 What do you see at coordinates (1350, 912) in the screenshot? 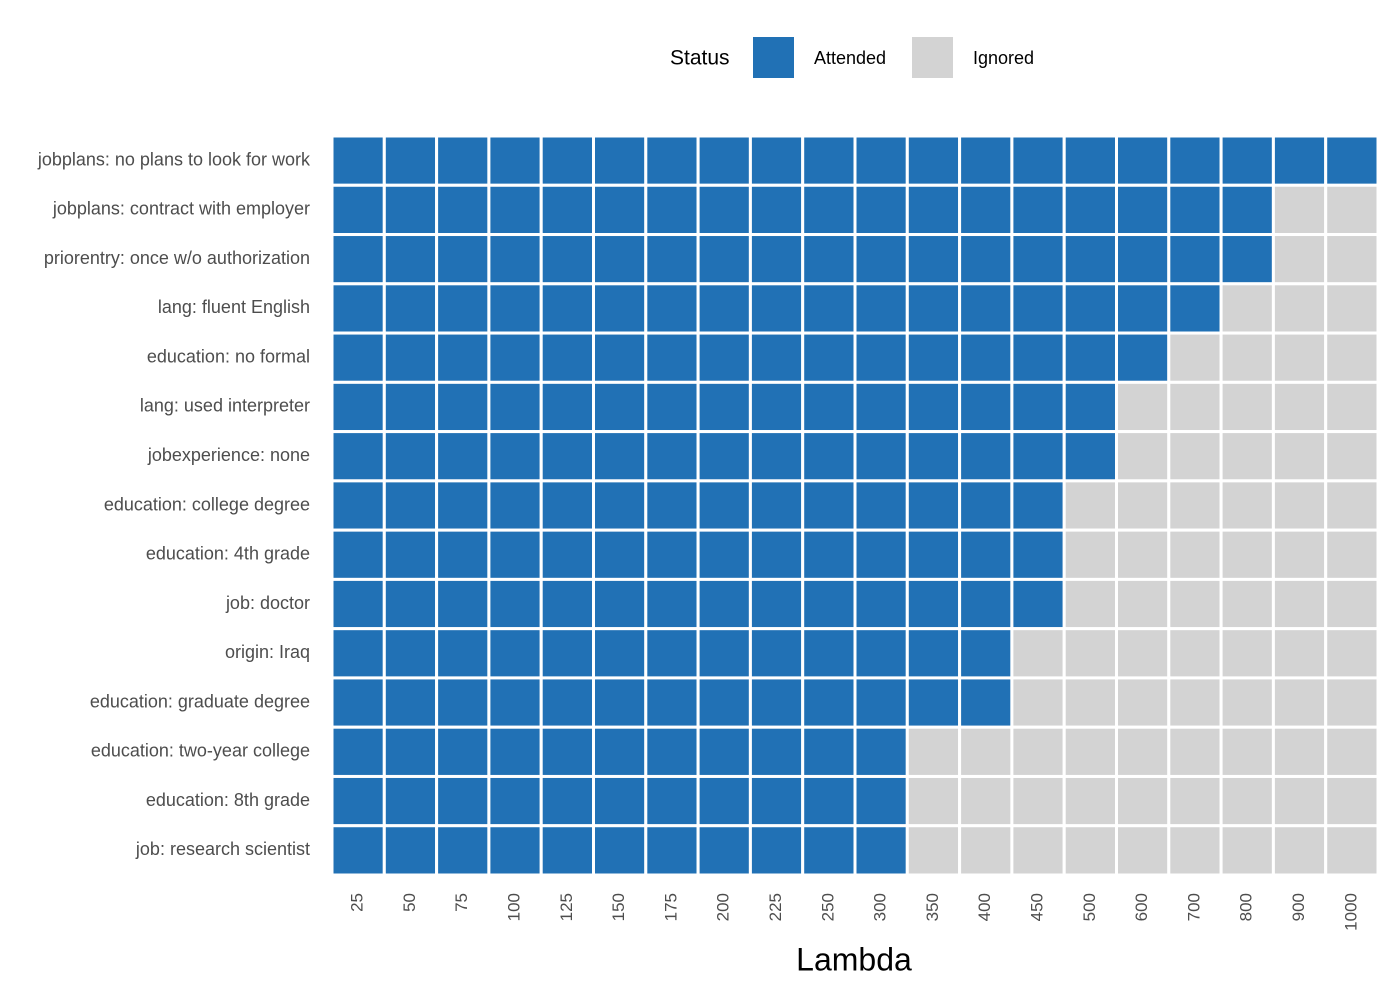
I see `x-tick-label: 1000` at bounding box center [1350, 912].